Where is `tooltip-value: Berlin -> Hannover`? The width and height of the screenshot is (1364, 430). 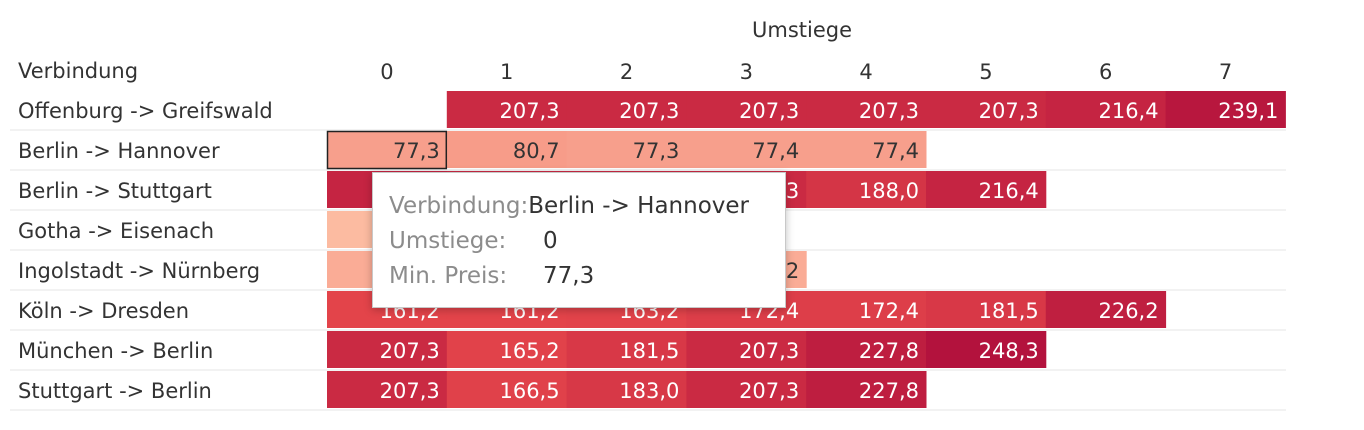 tooltip-value: Berlin -> Hannover is located at coordinates (639, 206).